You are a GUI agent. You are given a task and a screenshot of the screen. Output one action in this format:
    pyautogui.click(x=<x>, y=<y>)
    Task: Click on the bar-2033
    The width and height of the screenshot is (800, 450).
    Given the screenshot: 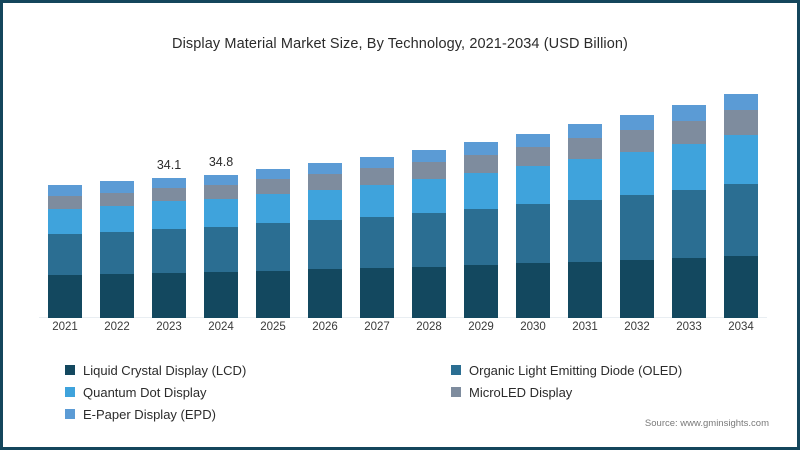 What is the action you would take?
    pyautogui.click(x=689, y=211)
    